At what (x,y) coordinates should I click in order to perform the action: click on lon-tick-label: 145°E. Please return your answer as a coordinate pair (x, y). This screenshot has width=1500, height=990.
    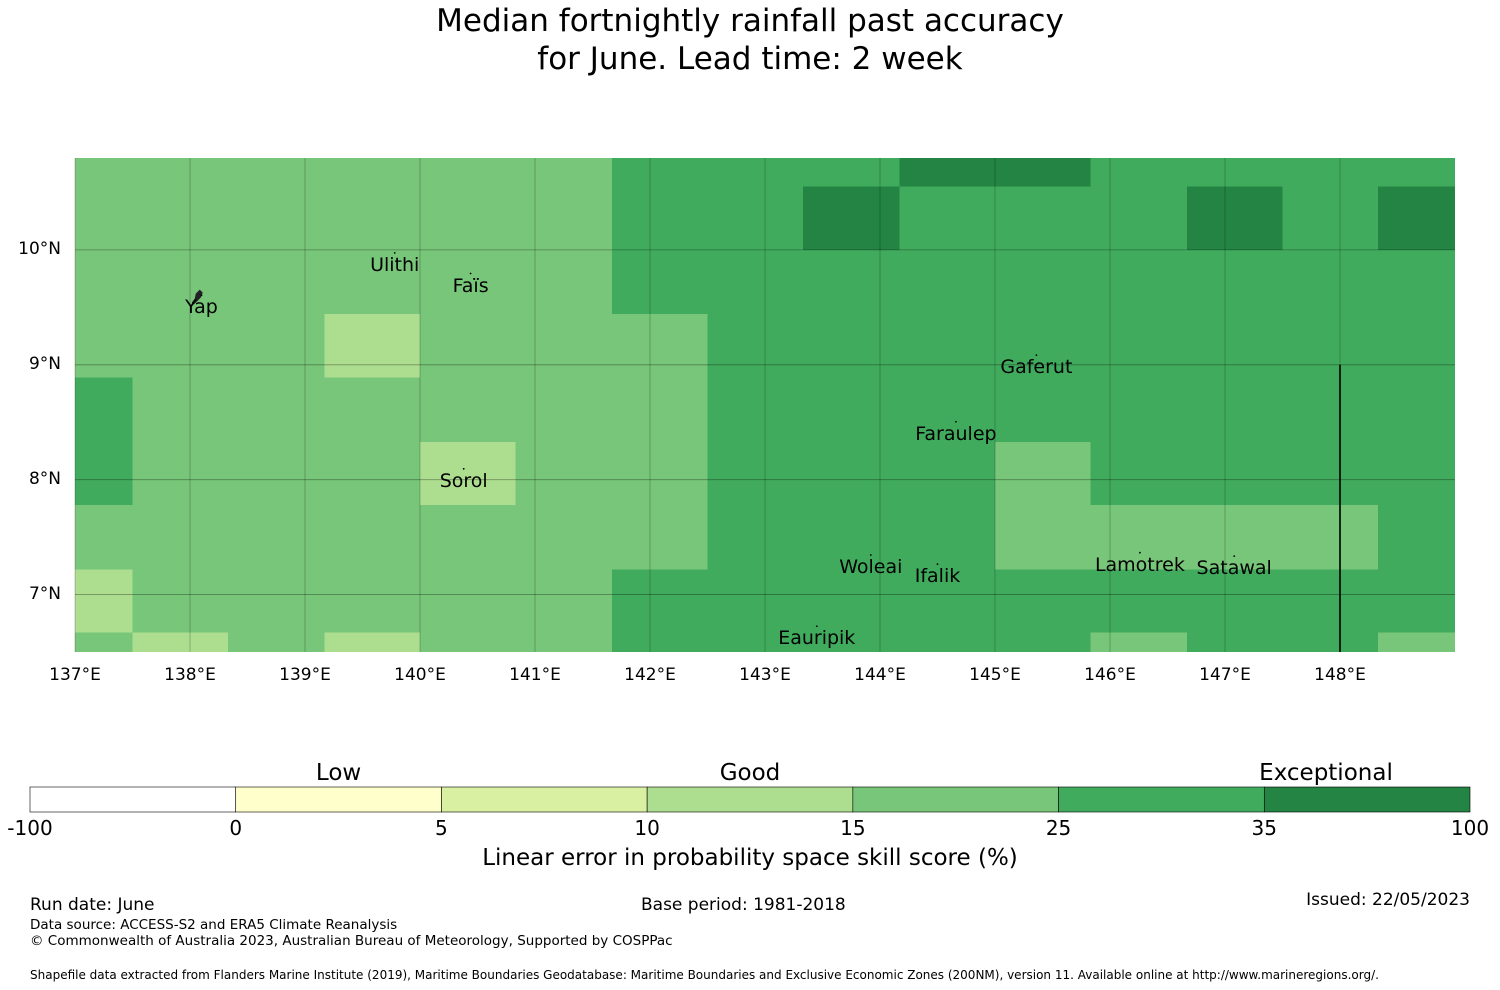
    Looking at the image, I should click on (995, 675).